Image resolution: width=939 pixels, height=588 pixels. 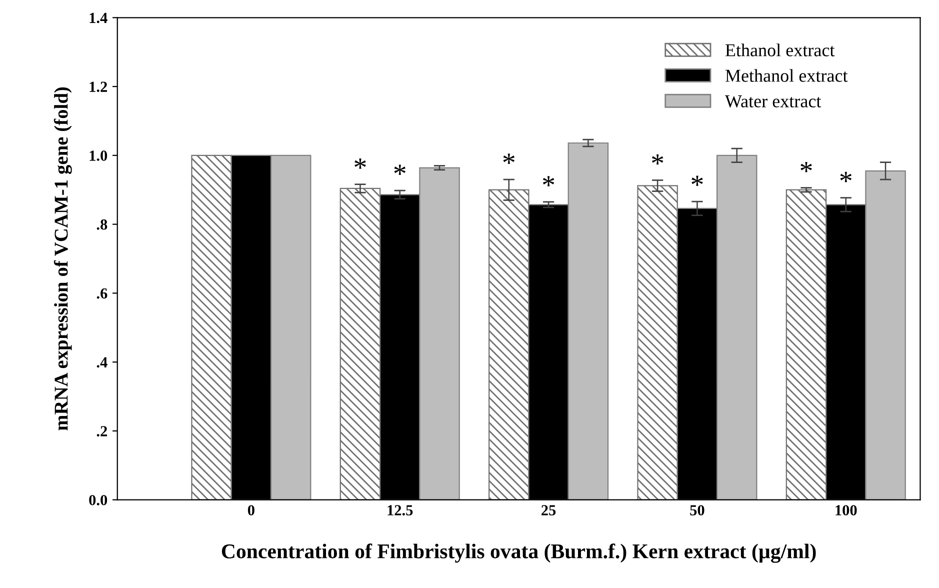 What do you see at coordinates (63, 258) in the screenshot?
I see `y-axis-title: mRNA expression of VCAM-1 gene (fold)` at bounding box center [63, 258].